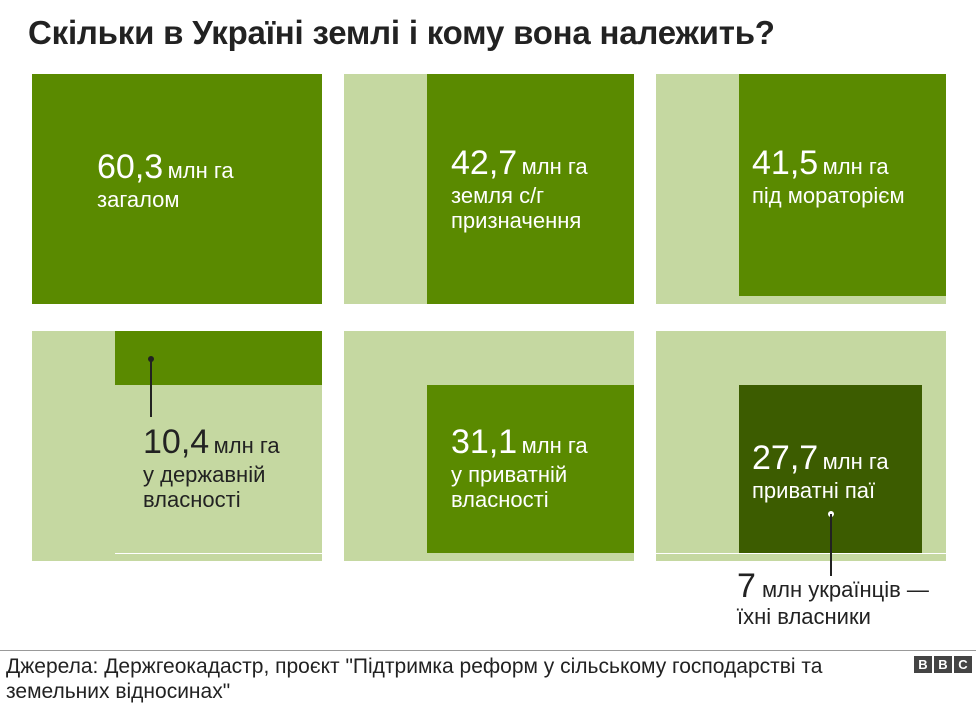 Image resolution: width=976 pixels, height=711 pixels. I want to click on bbc-logo: B B C, so click(943, 664).